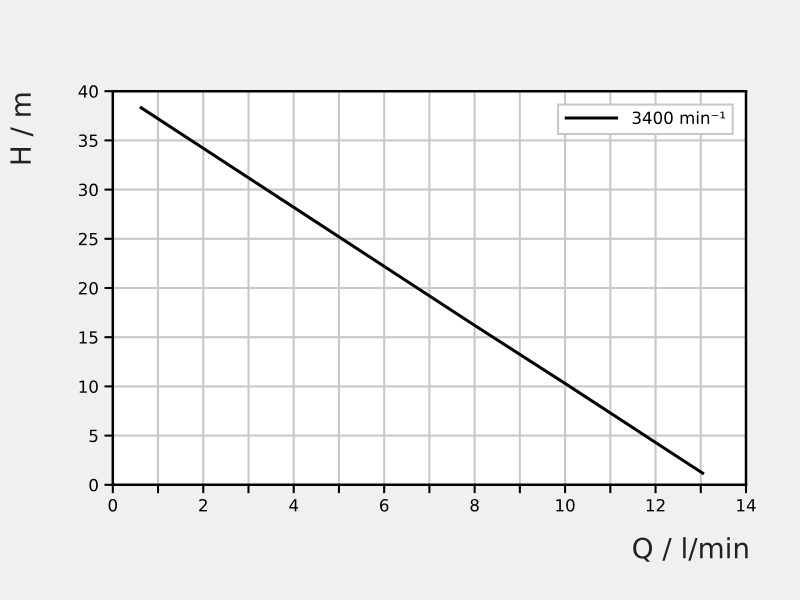  What do you see at coordinates (293, 505) in the screenshot?
I see `x-tick-label: 4` at bounding box center [293, 505].